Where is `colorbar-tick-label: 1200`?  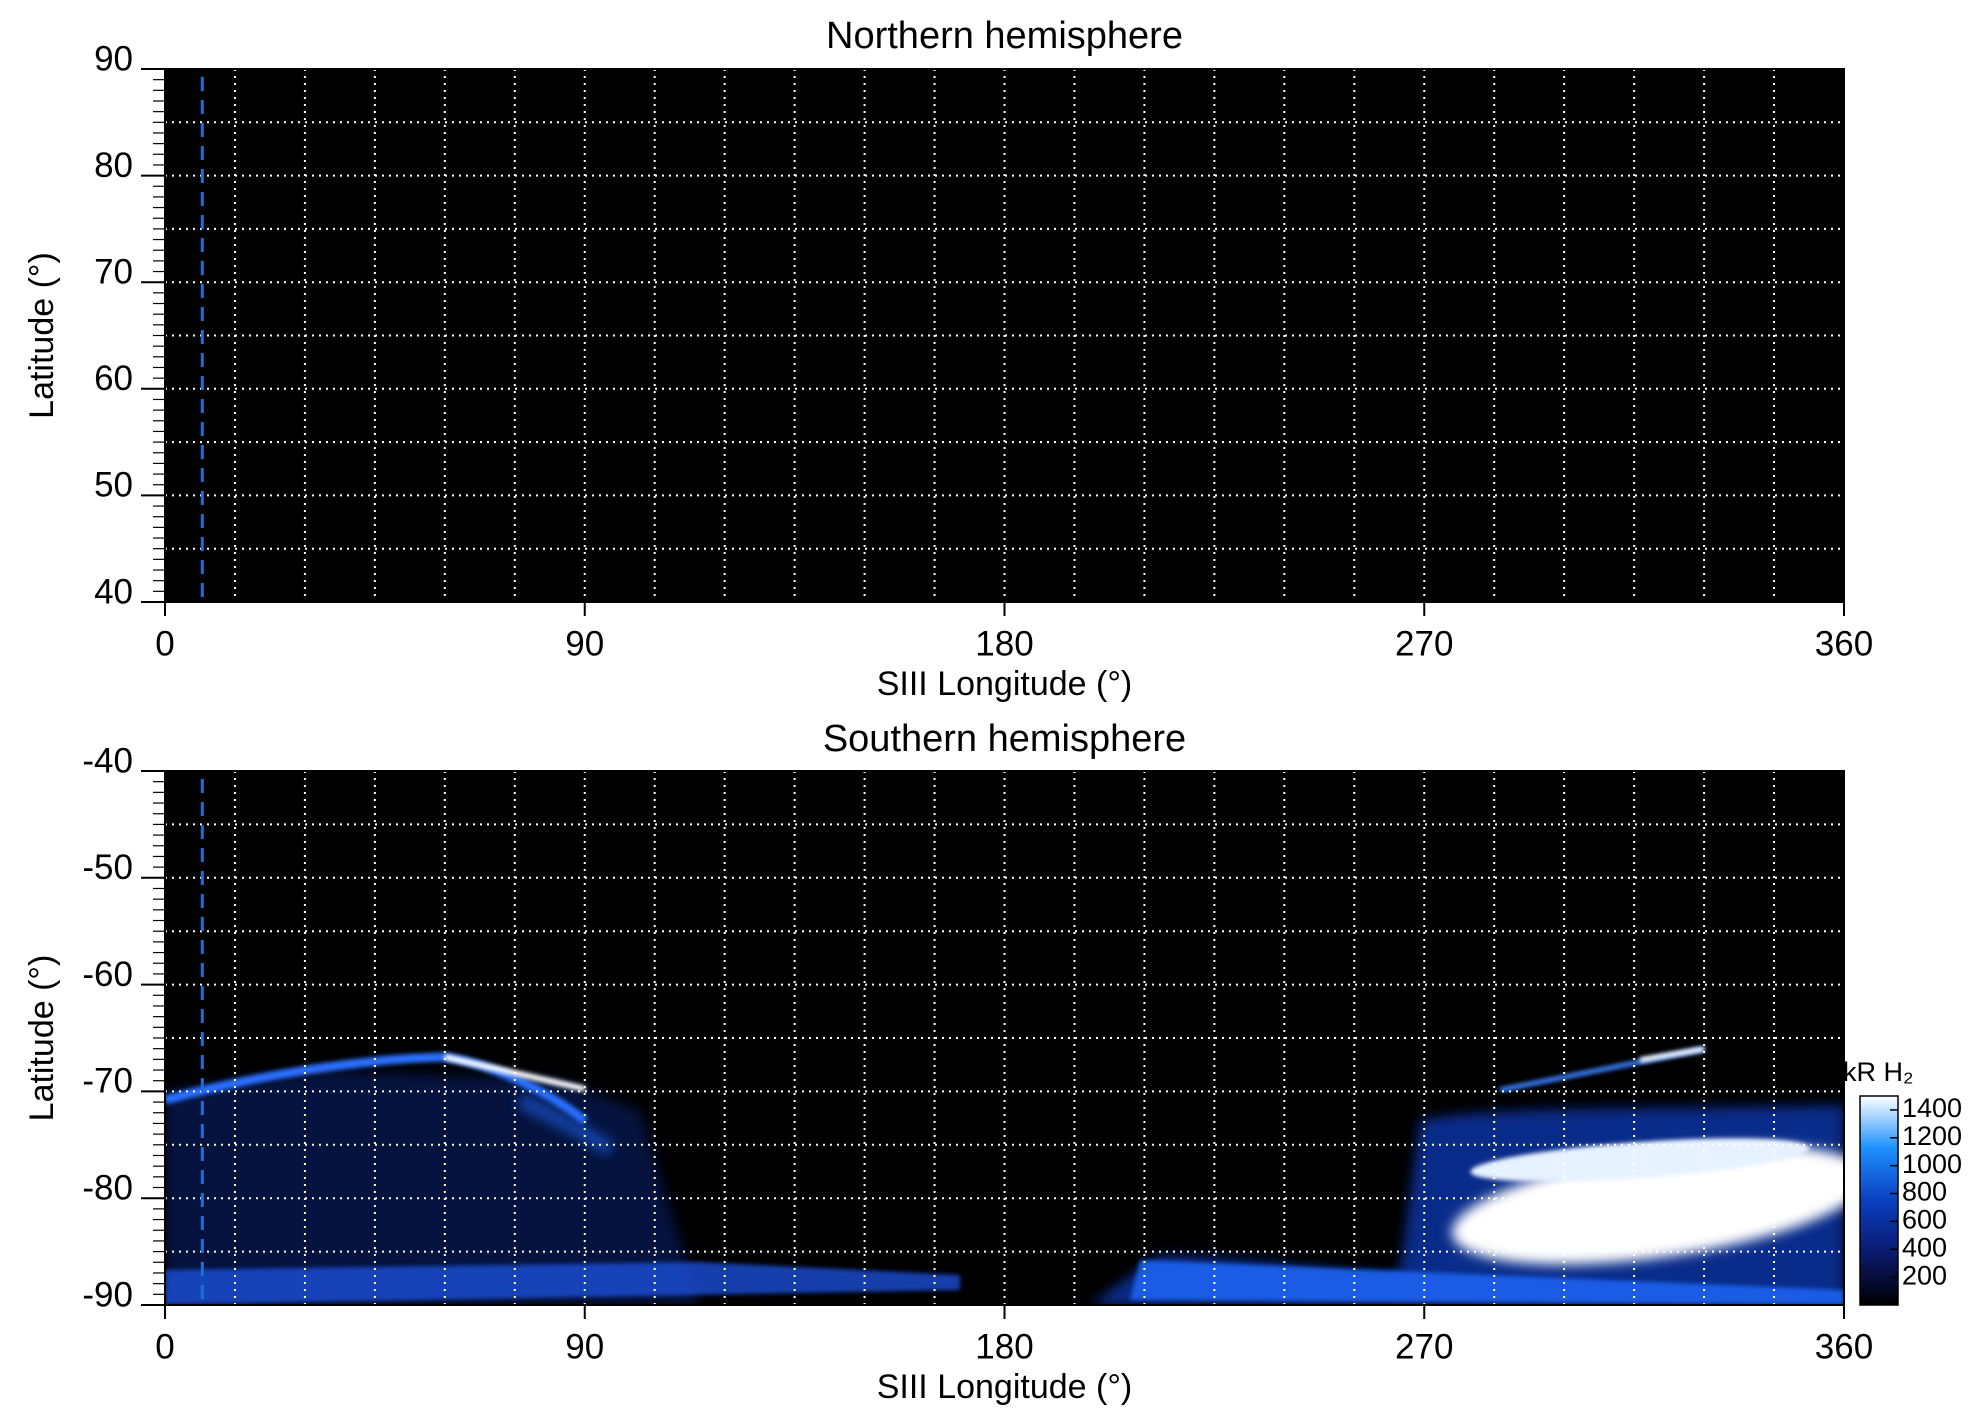
colorbar-tick-label: 1200 is located at coordinates (1932, 1136).